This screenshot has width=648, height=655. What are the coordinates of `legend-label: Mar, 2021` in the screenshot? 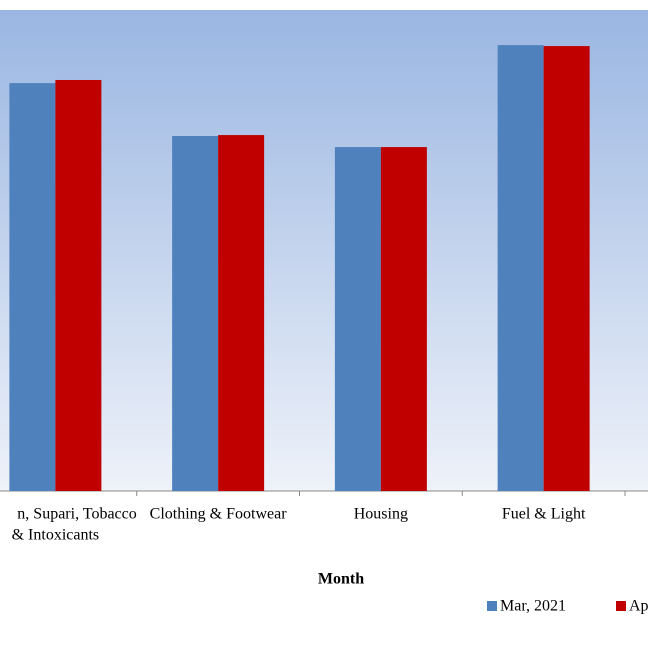 It's located at (533, 606).